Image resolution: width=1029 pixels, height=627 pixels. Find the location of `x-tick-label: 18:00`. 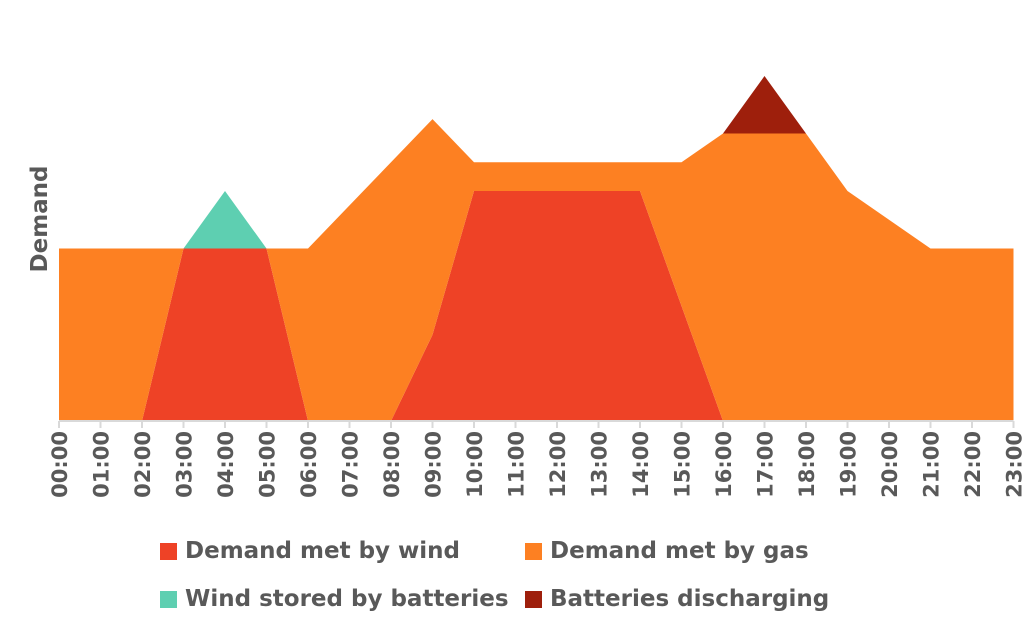

x-tick-label: 18:00 is located at coordinates (807, 464).